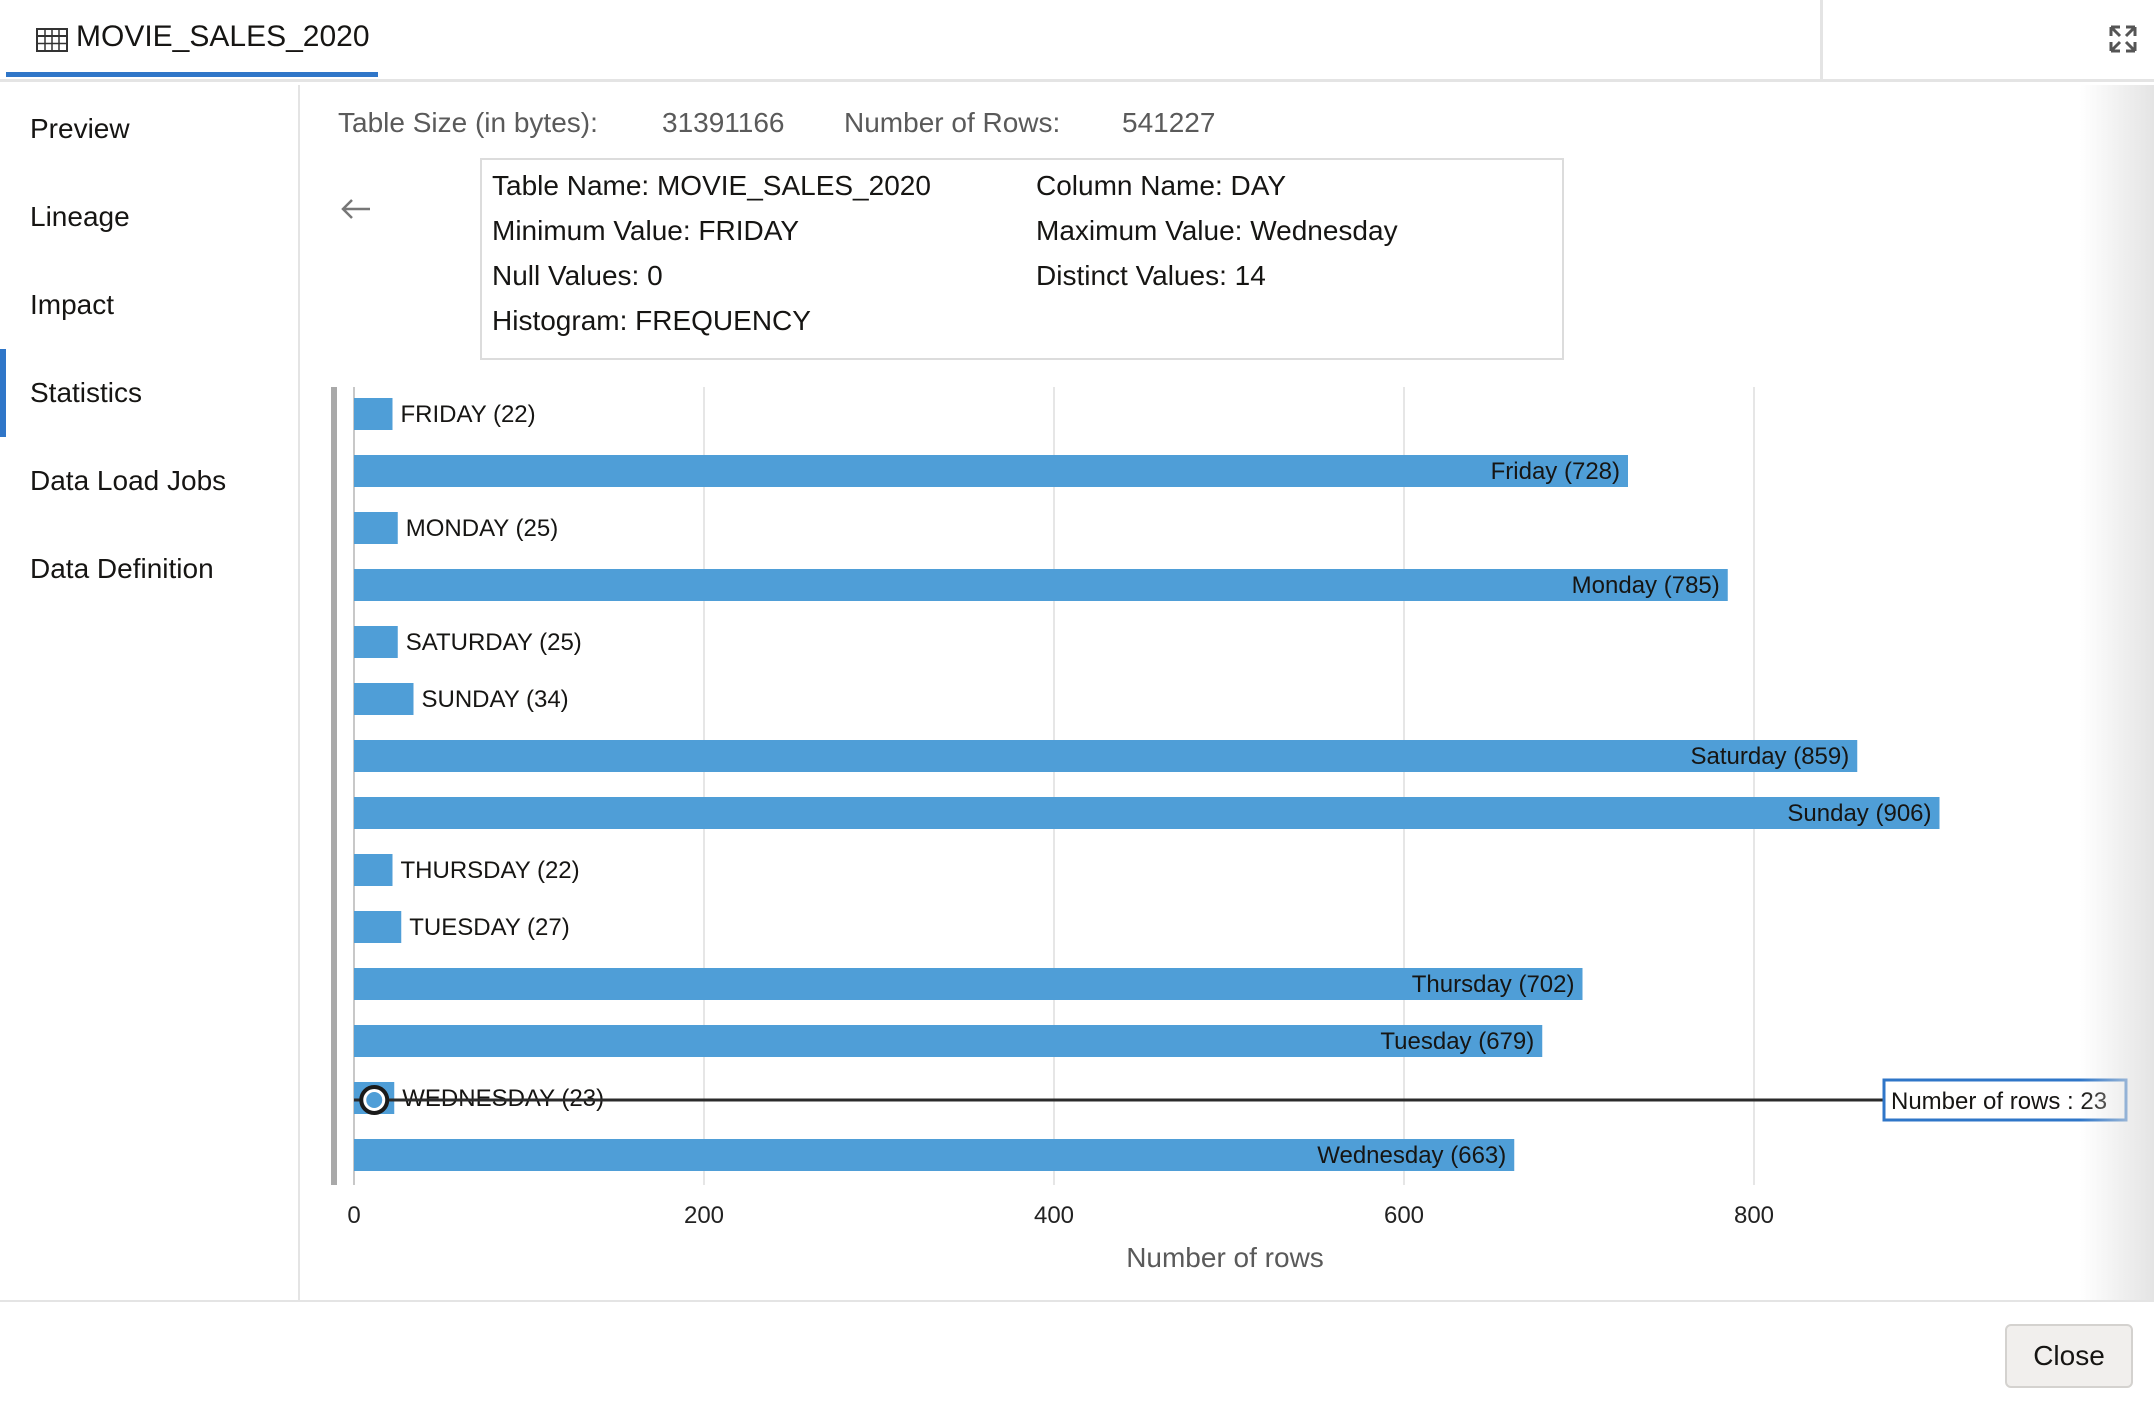 The height and width of the screenshot is (1414, 2154). Describe the element at coordinates (1169, 122) in the screenshot. I see `rows-value: 541227` at that location.